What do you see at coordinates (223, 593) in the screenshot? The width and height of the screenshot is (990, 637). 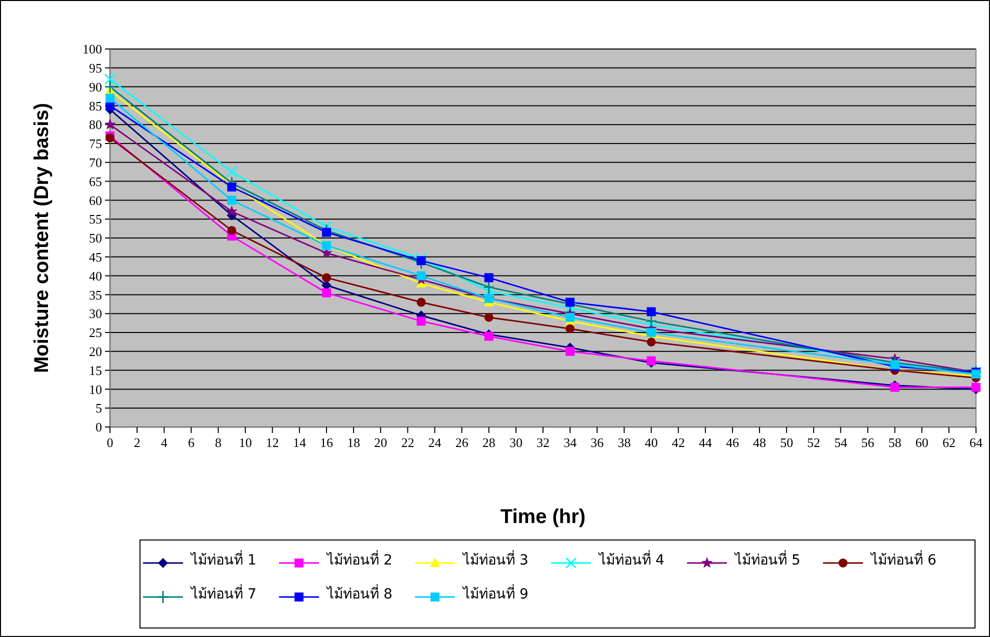 I see `legend-label: ไม้ท่อนที่ 7` at bounding box center [223, 593].